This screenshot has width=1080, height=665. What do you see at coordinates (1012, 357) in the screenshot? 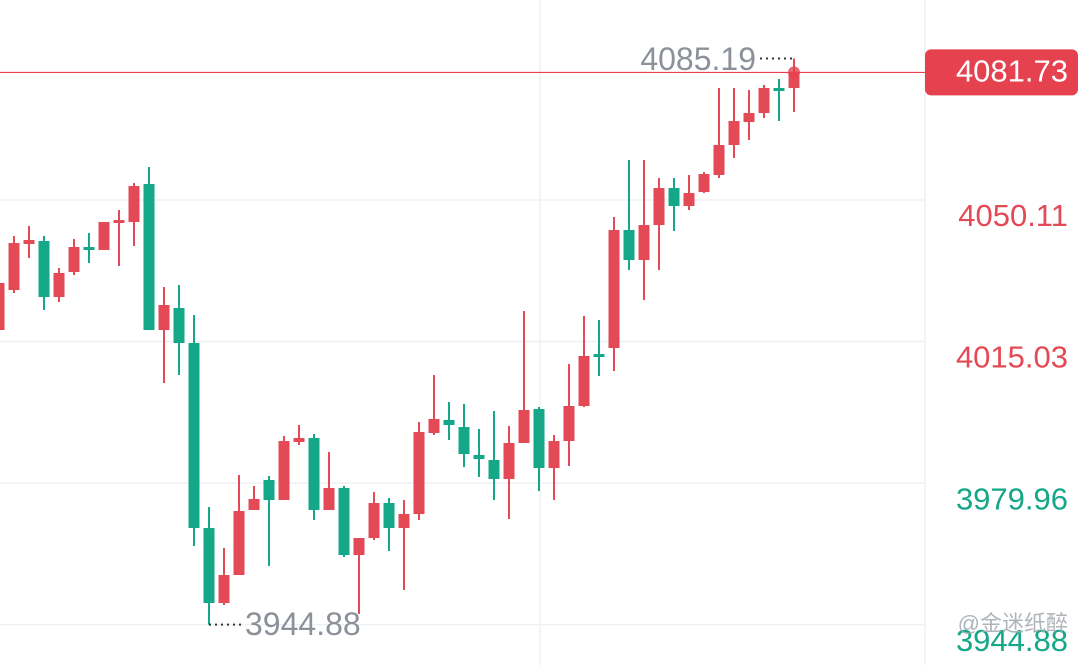
I see `y-tick-label: 4015.03` at bounding box center [1012, 357].